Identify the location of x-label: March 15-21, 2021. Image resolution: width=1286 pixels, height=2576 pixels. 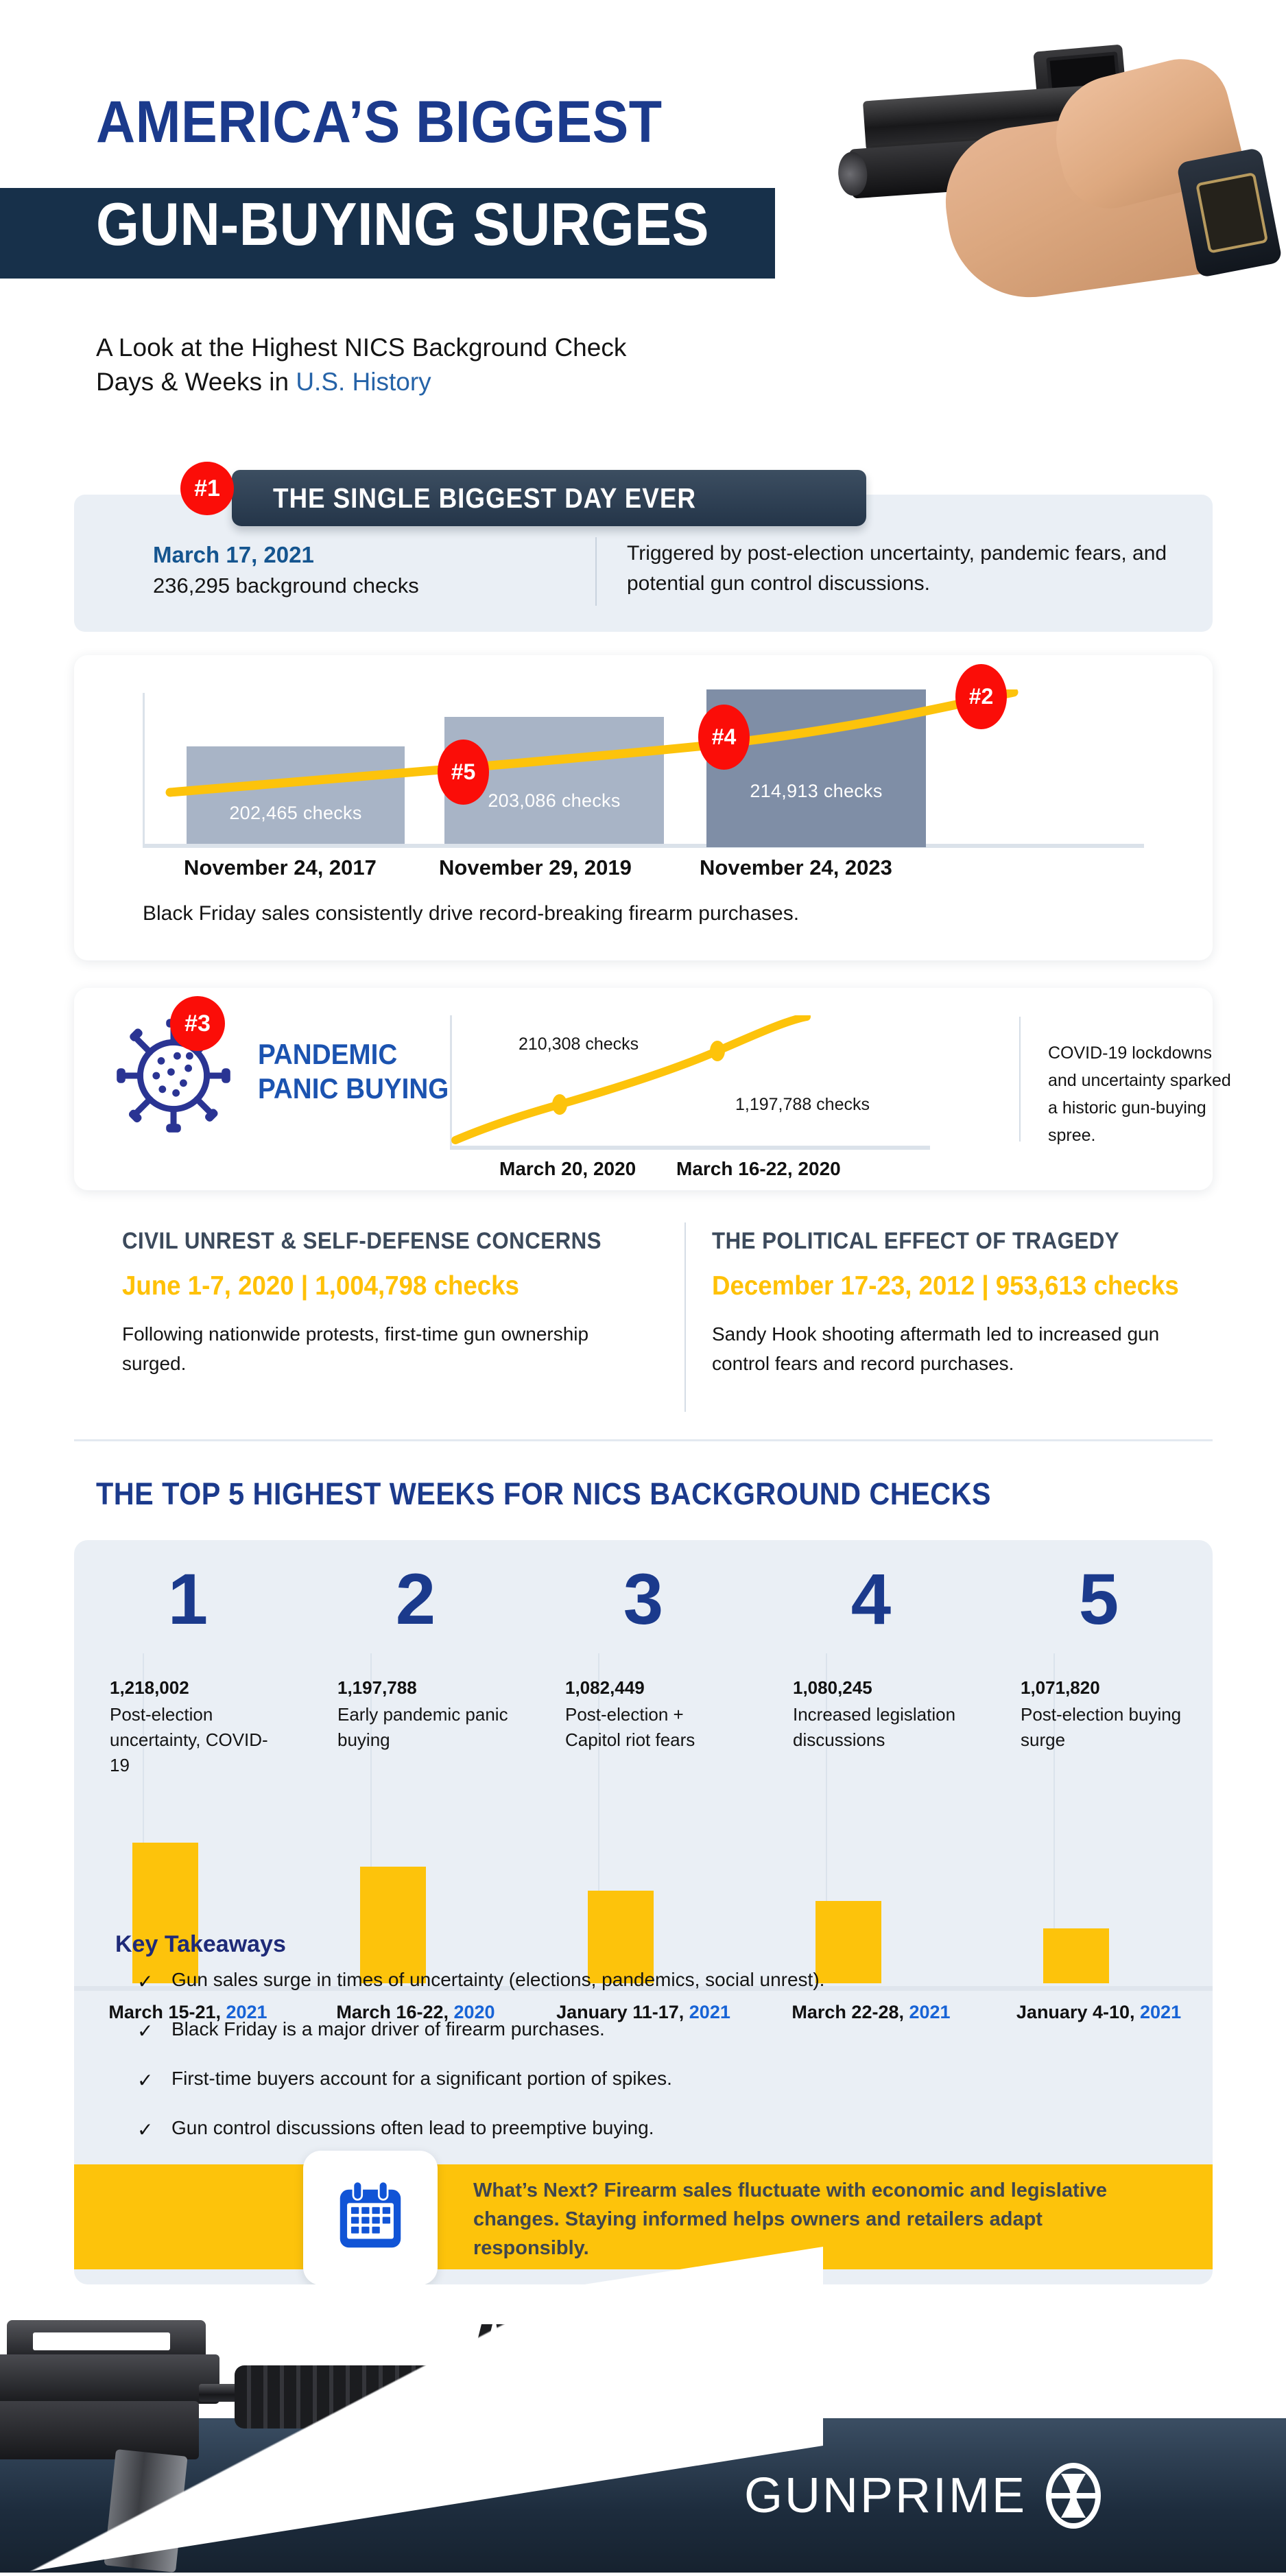
(188, 2012).